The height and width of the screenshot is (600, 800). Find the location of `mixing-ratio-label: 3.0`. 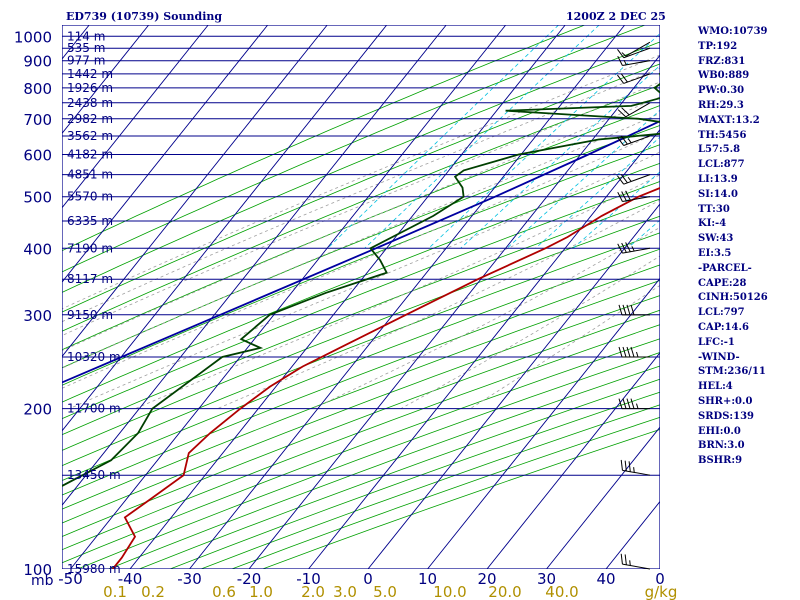

mixing-ratio-label: 3.0 is located at coordinates (345, 591).